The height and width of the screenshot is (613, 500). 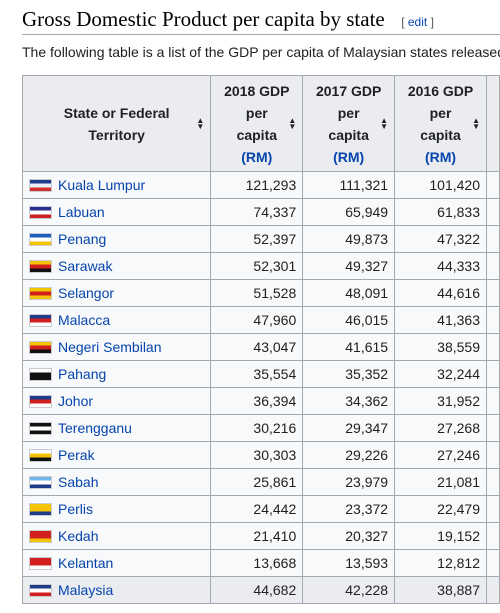 What do you see at coordinates (257, 347) in the screenshot?
I see `gdp-2018-cell: 43,047` at bounding box center [257, 347].